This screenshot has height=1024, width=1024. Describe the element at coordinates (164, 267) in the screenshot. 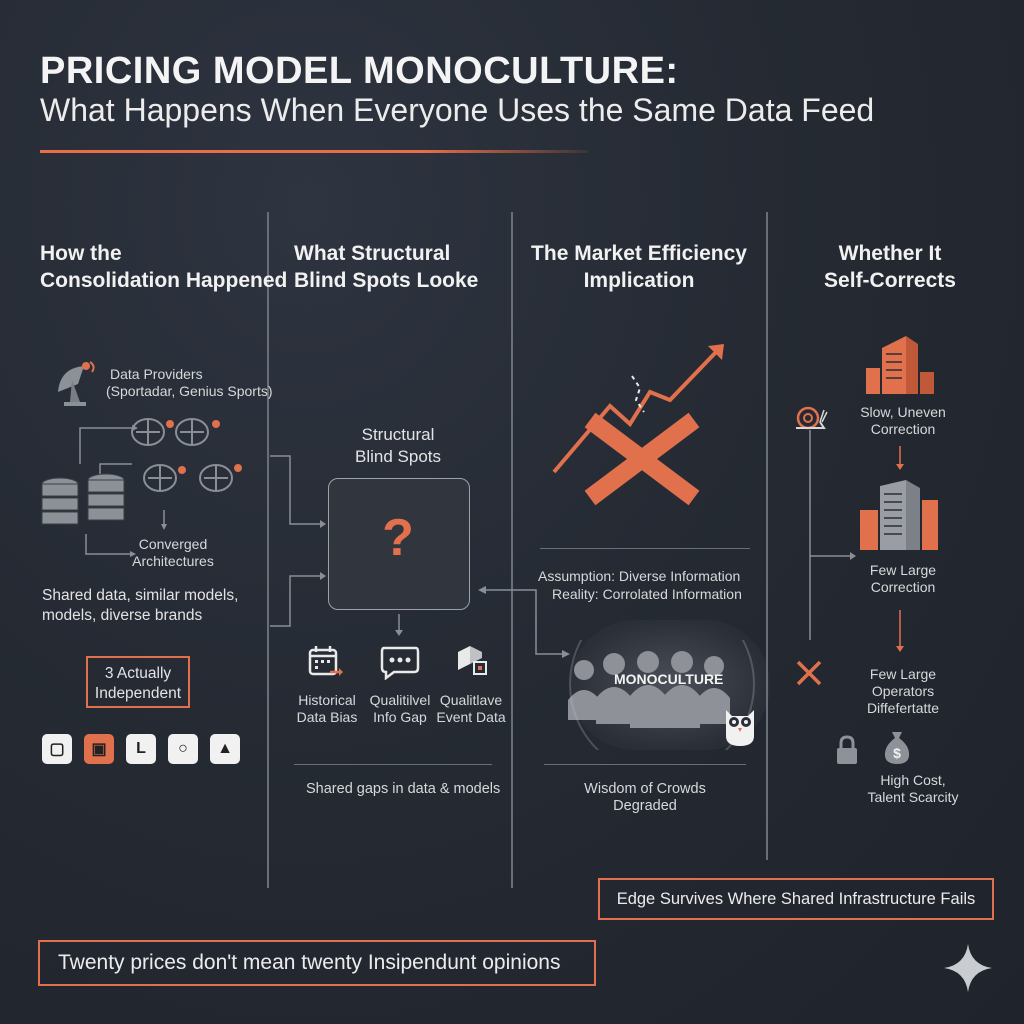

I see `column-1-heading: How the Consolidation Happened` at that location.